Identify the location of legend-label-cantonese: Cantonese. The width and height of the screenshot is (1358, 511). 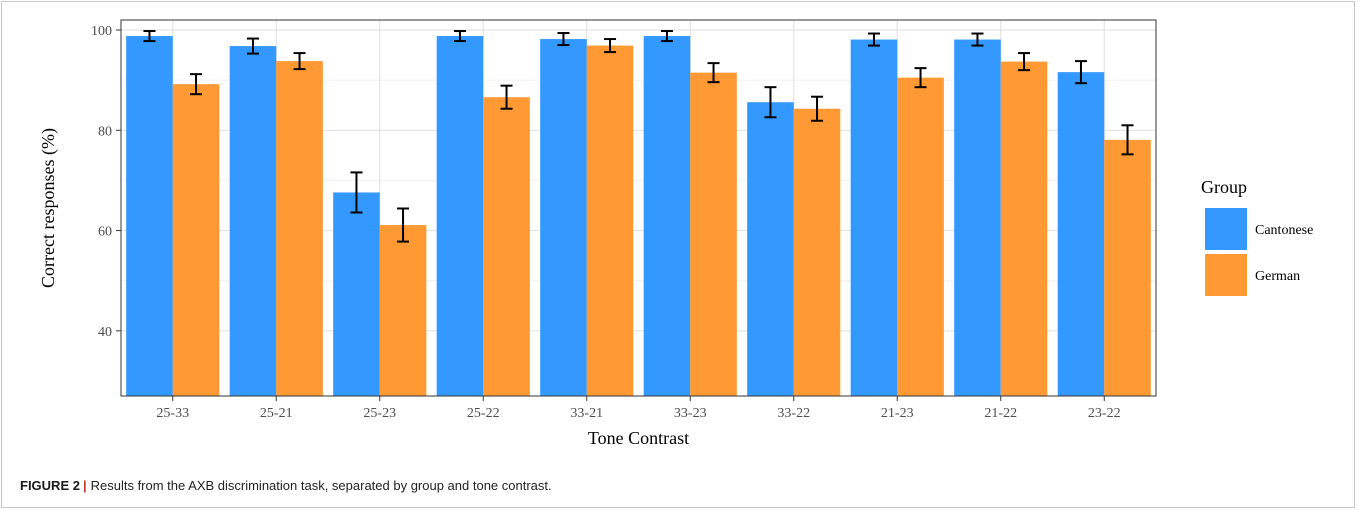
(1284, 230).